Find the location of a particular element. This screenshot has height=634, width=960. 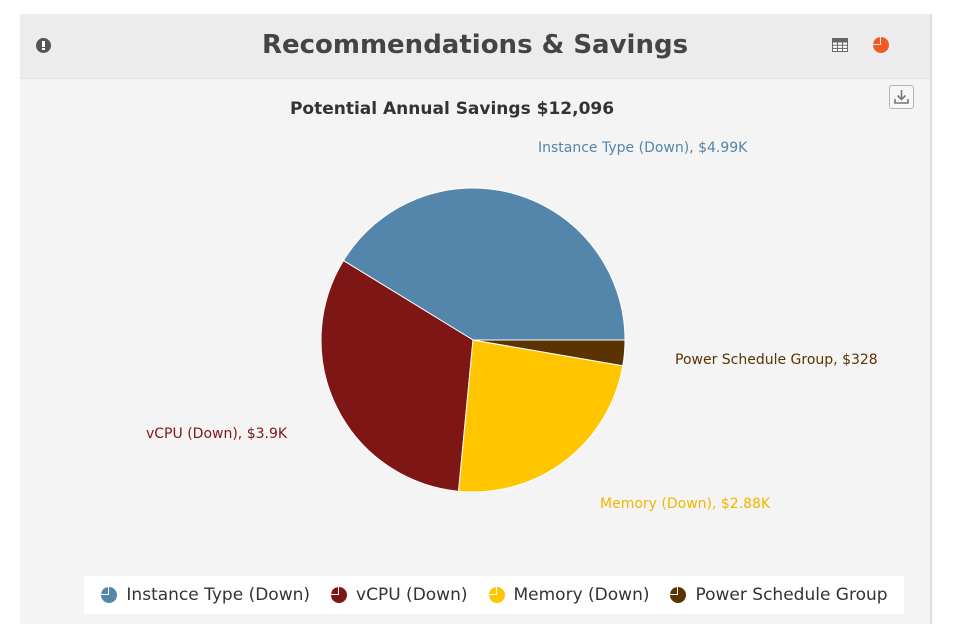

download-icon is located at coordinates (901, 97).